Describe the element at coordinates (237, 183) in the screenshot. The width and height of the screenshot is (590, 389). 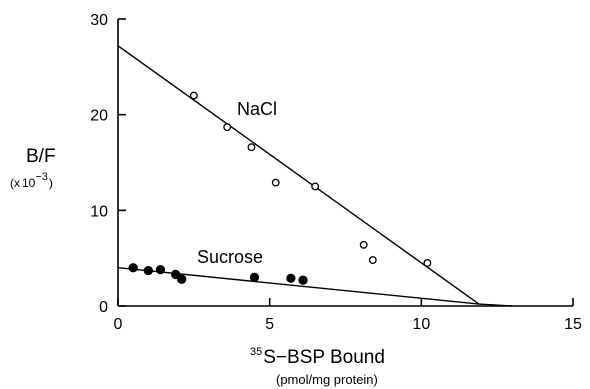
I see `series-labels: NaCl Sucrose` at that location.